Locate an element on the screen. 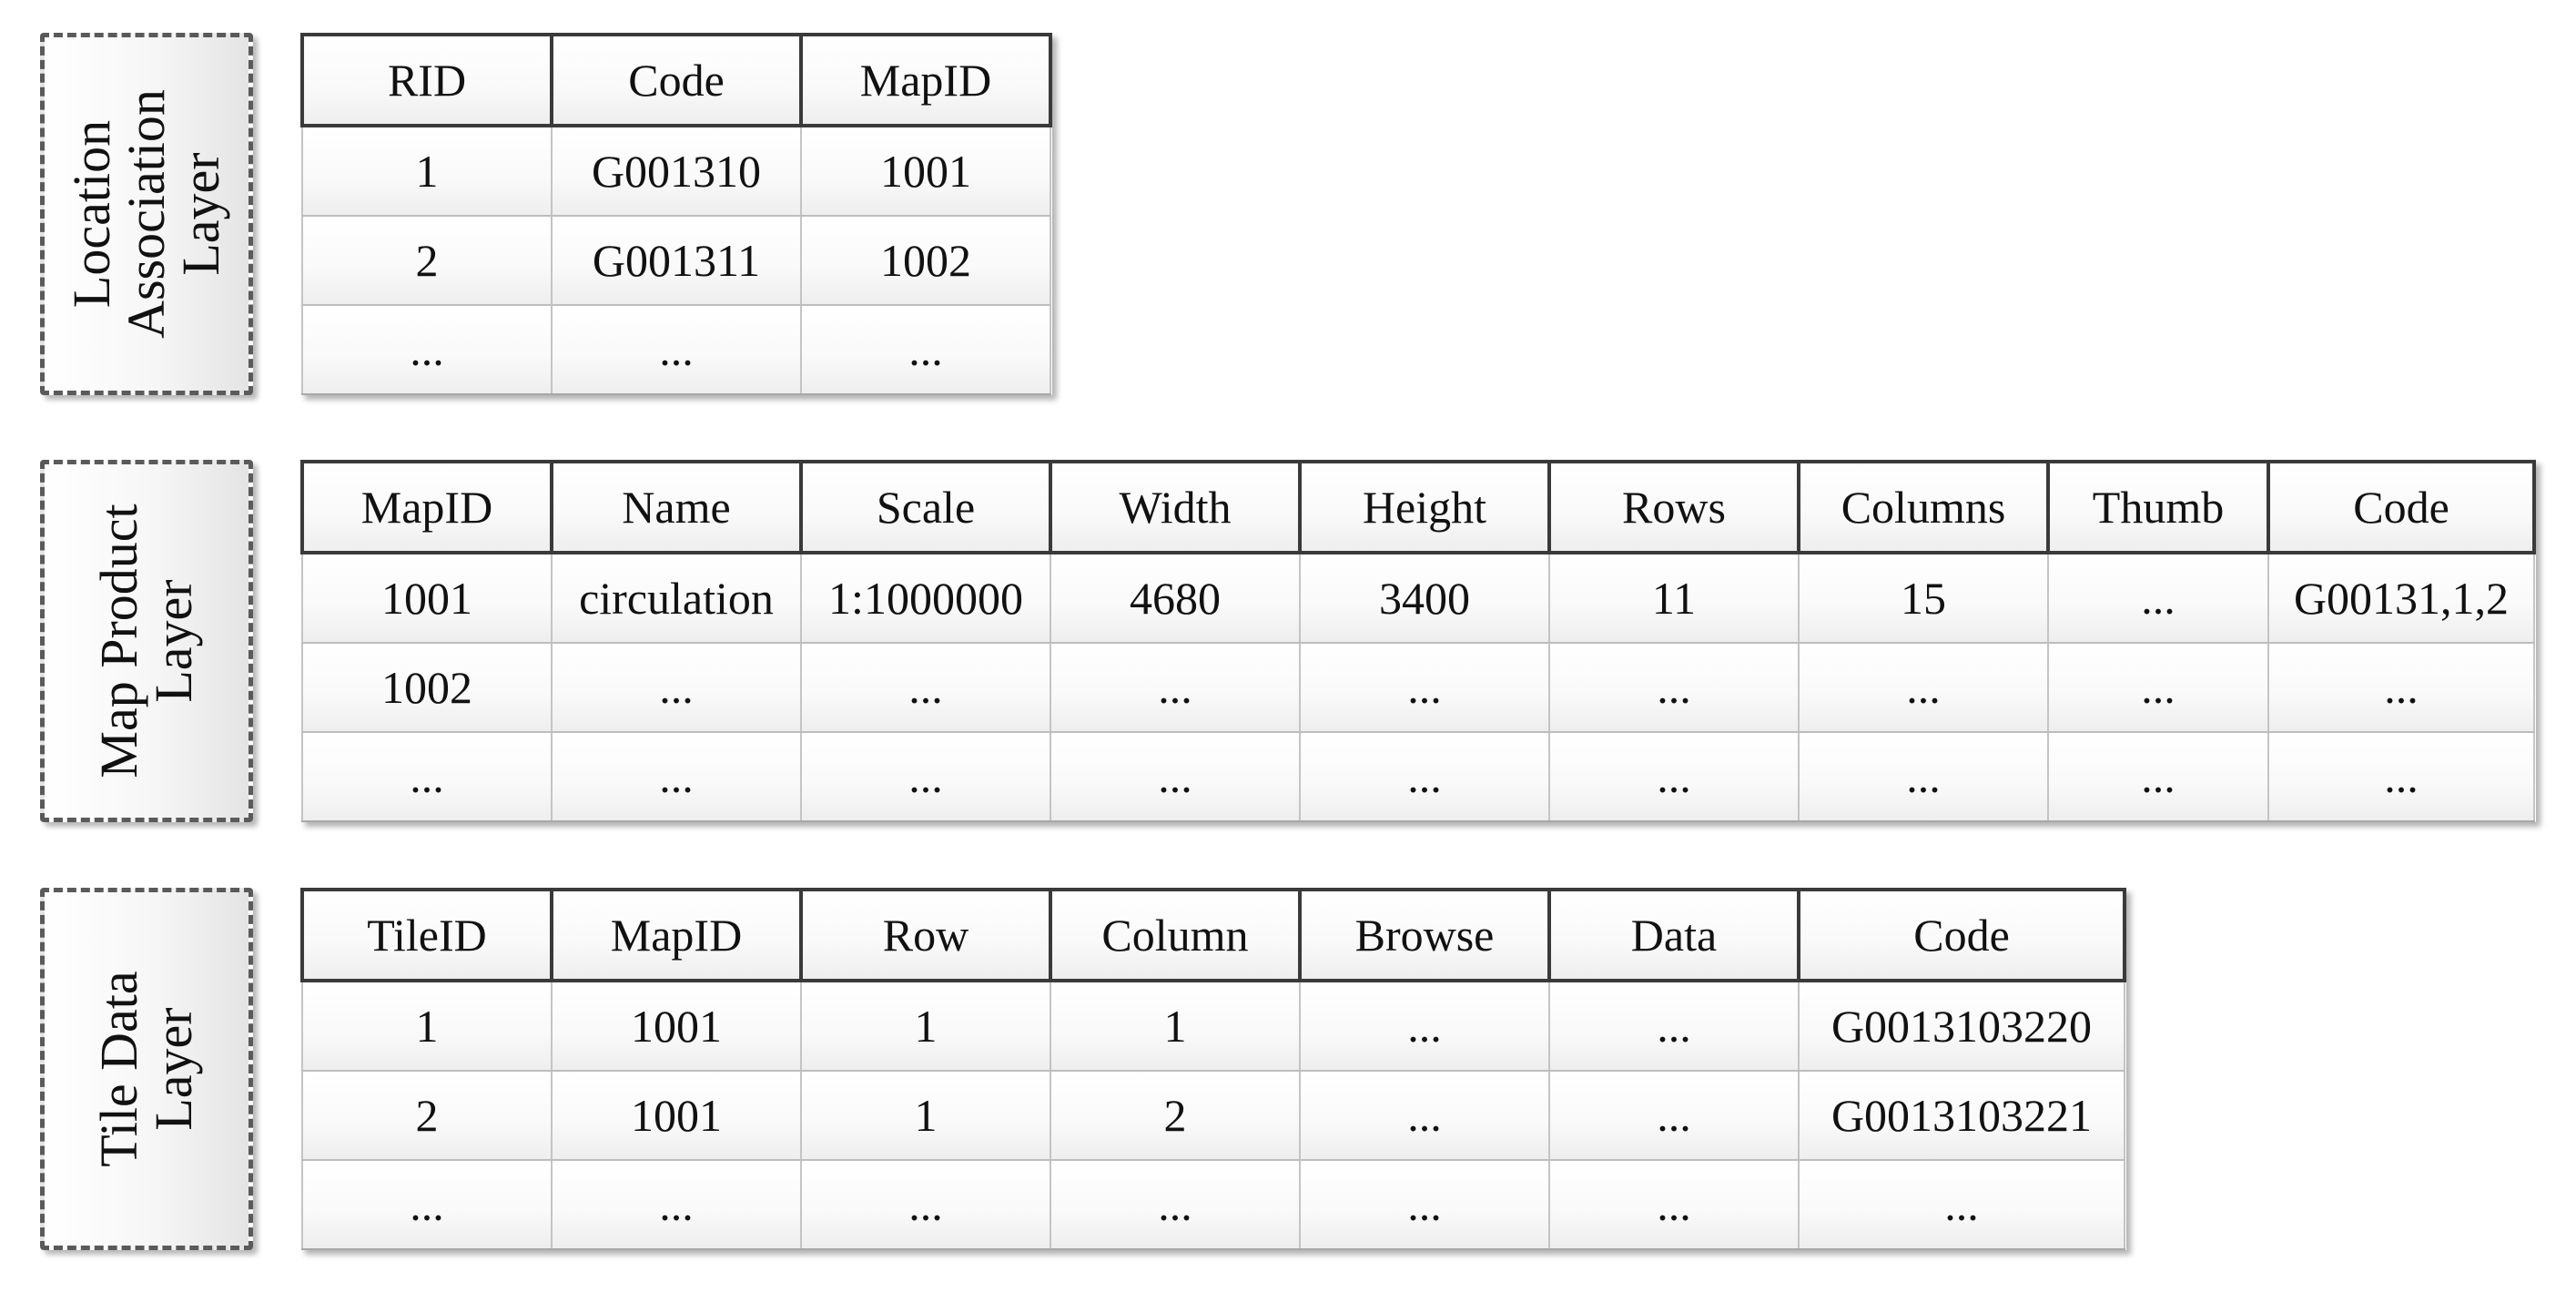 Image resolution: width=2576 pixels, height=1292 pixels. tile-data-layer-box: Tile Data Layer is located at coordinates (146, 1069).